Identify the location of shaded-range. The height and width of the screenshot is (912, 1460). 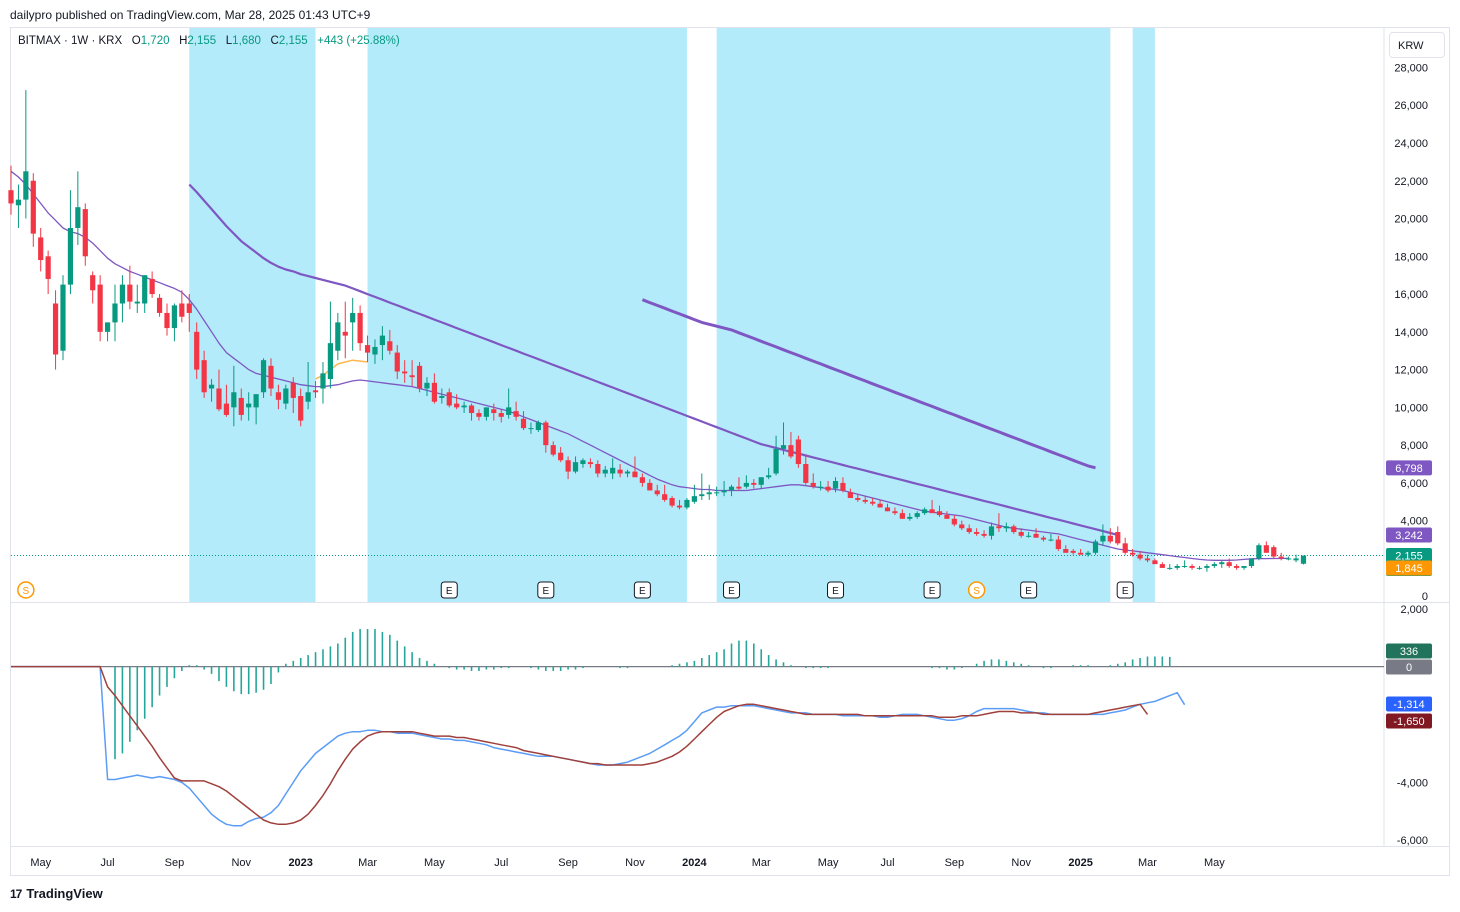
(1143, 315).